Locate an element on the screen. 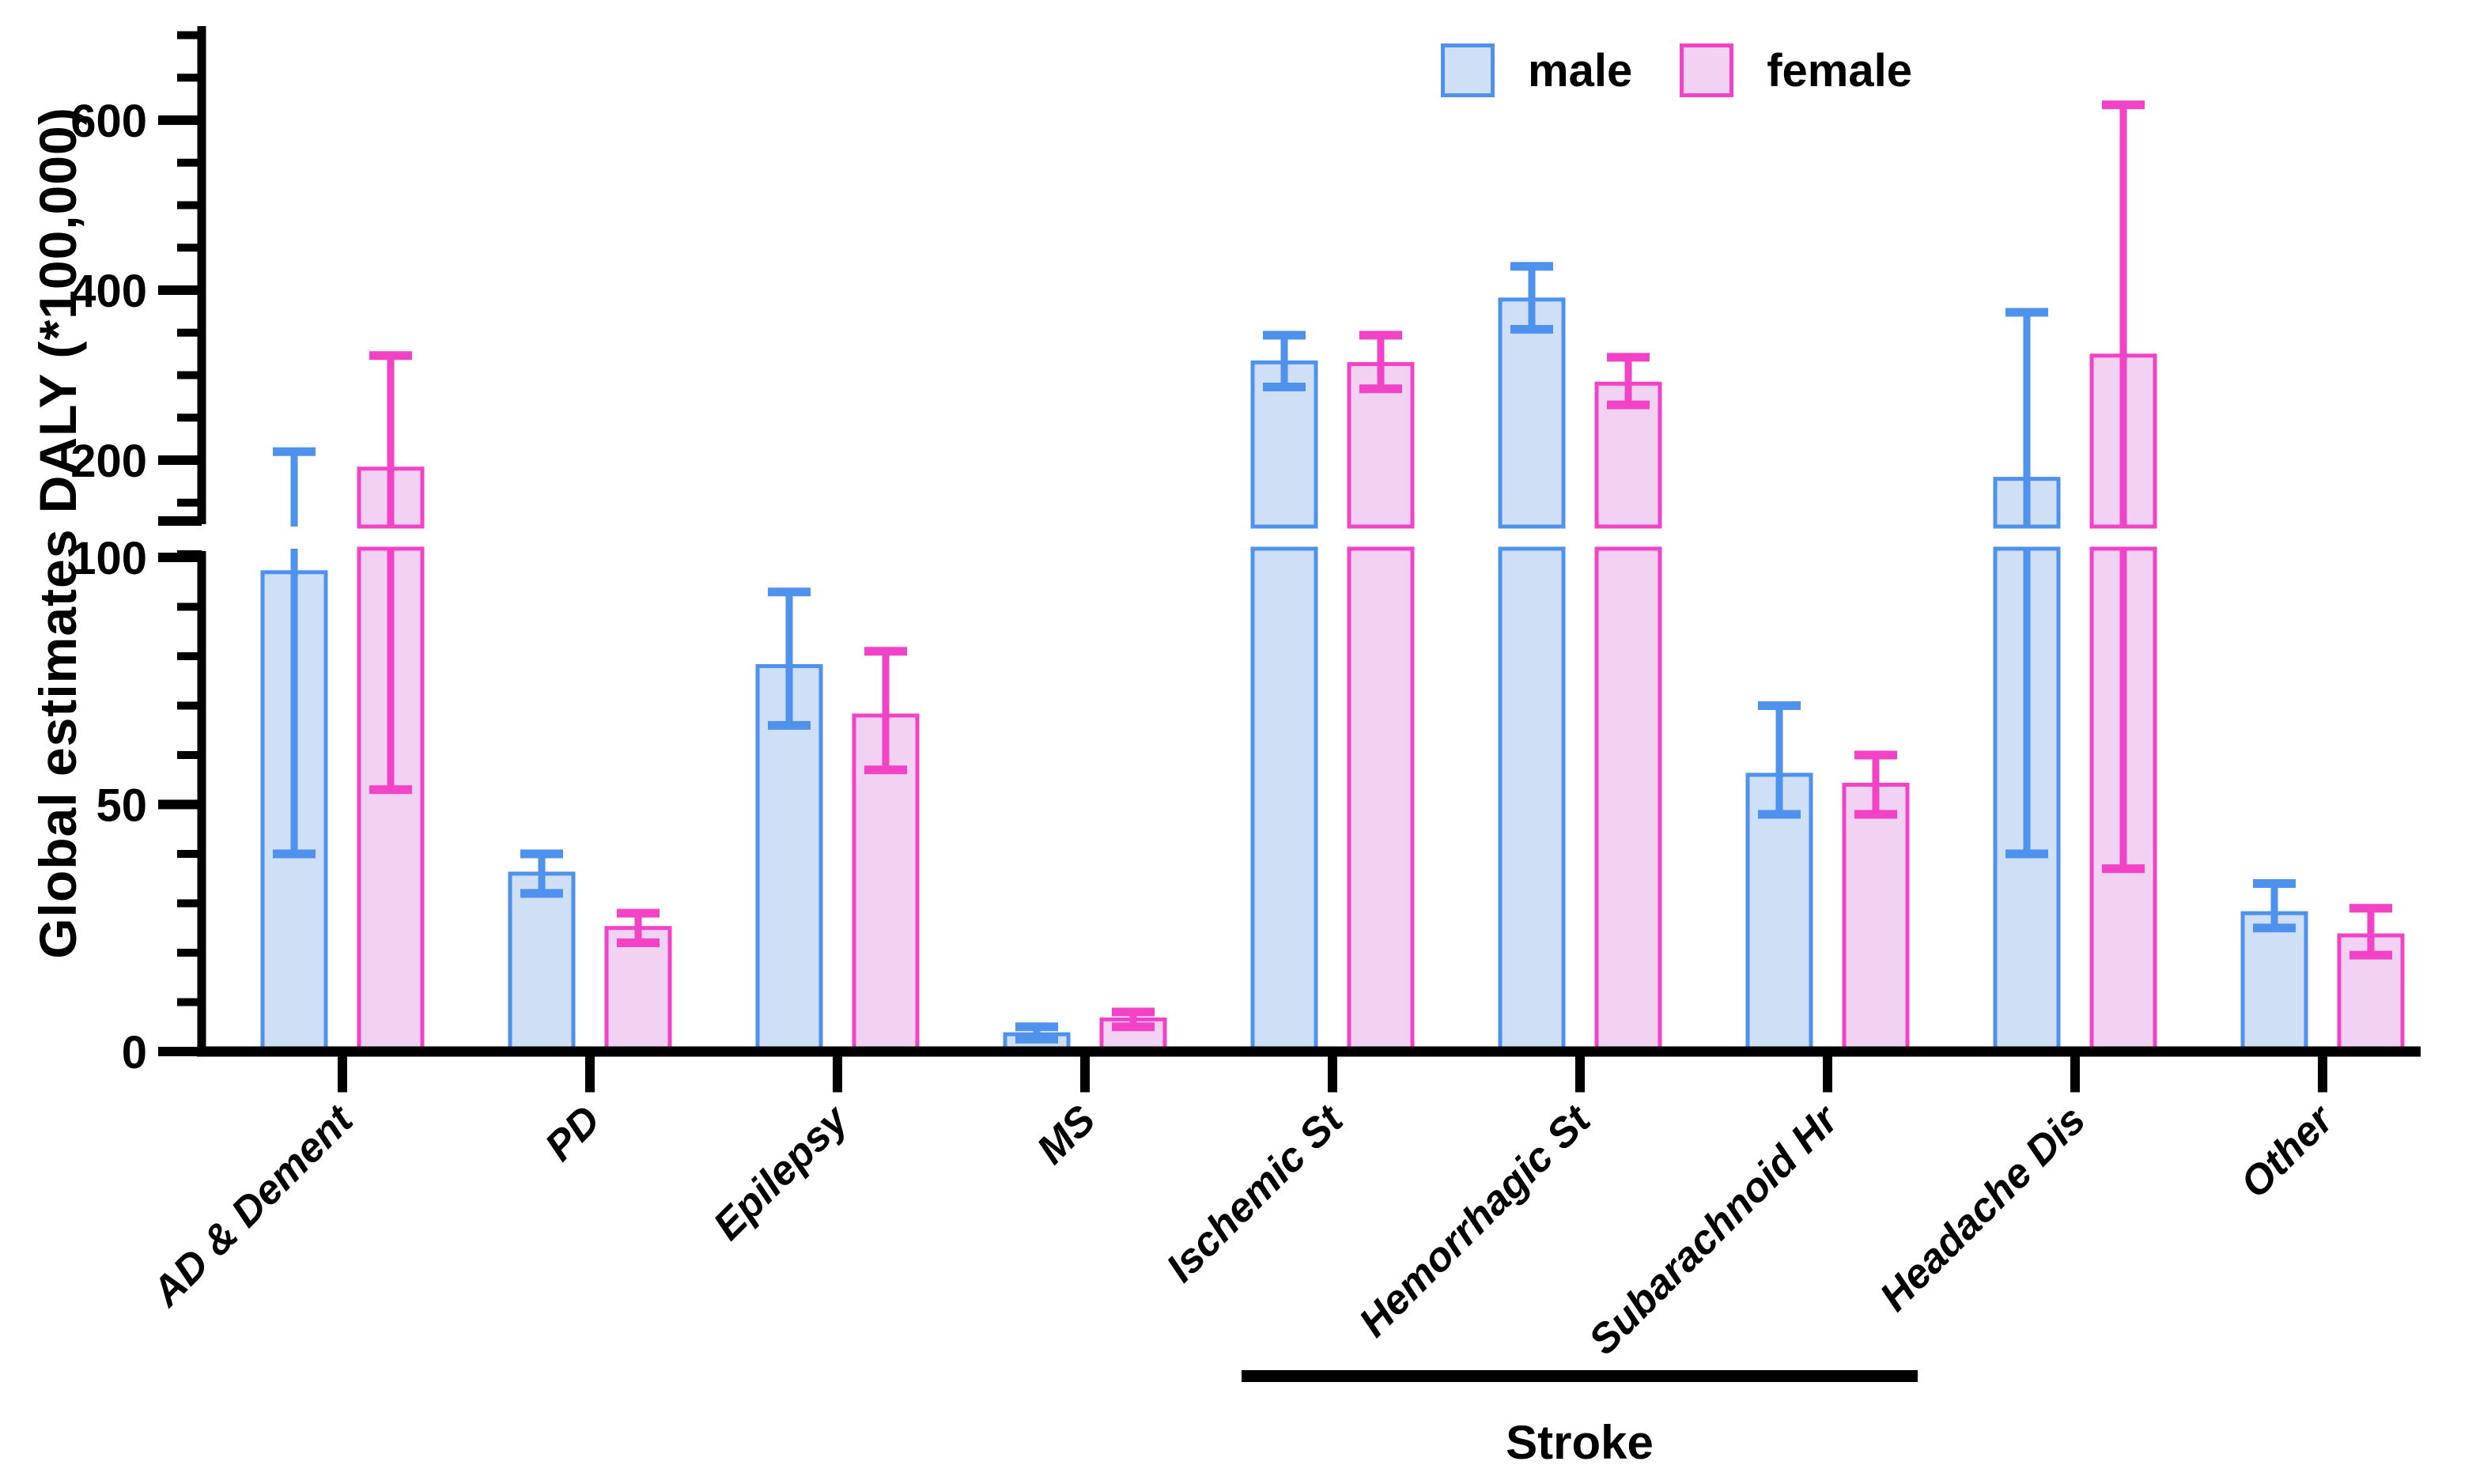 The height and width of the screenshot is (1484, 2476). legend-item-male: male is located at coordinates (1536, 70).